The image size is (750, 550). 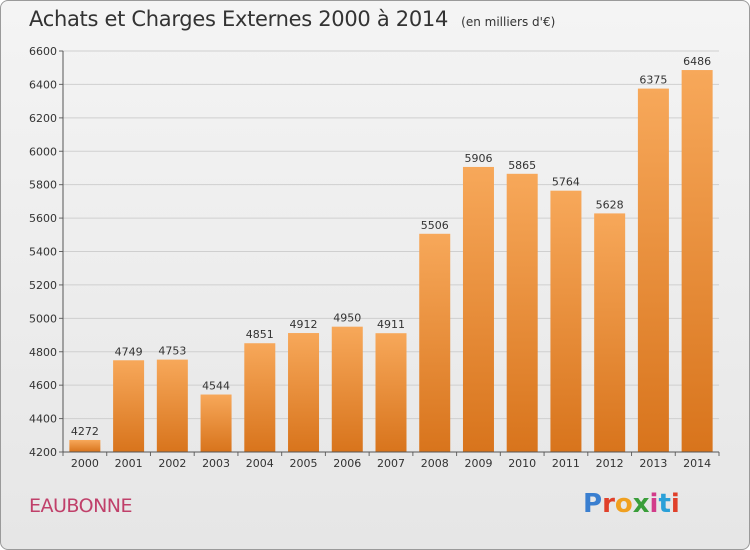 What do you see at coordinates (697, 463) in the screenshot?
I see `x-tick-label-2014: 2014` at bounding box center [697, 463].